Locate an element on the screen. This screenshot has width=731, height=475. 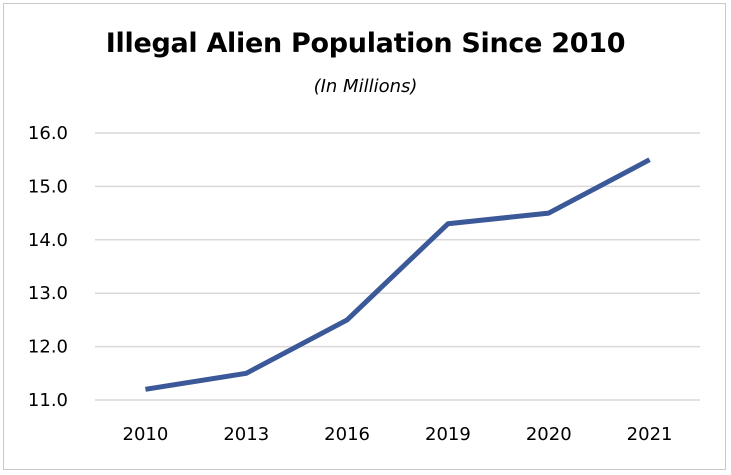
y-tick-label: 14.0 is located at coordinates (48, 240).